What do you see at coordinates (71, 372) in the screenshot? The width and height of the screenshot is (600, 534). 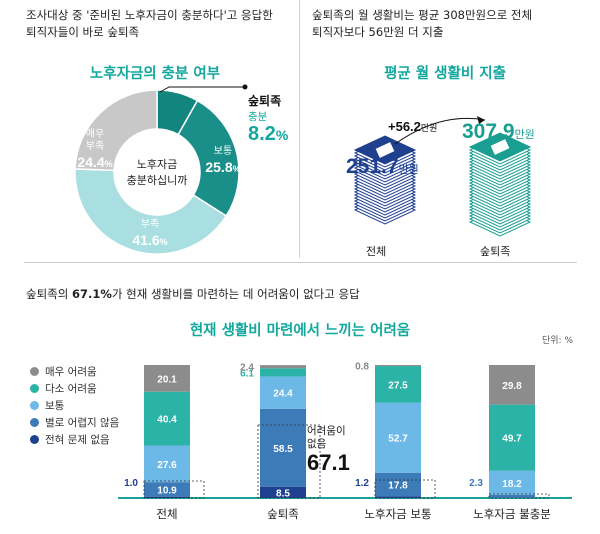 I see `legend-label-very-hard: 매우 어려움` at bounding box center [71, 372].